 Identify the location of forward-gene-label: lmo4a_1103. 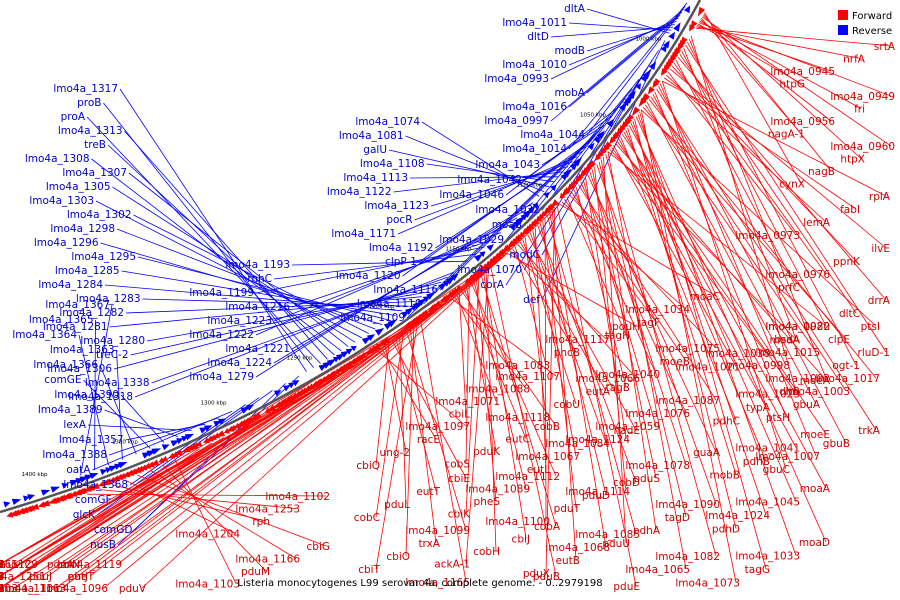
(207, 585).